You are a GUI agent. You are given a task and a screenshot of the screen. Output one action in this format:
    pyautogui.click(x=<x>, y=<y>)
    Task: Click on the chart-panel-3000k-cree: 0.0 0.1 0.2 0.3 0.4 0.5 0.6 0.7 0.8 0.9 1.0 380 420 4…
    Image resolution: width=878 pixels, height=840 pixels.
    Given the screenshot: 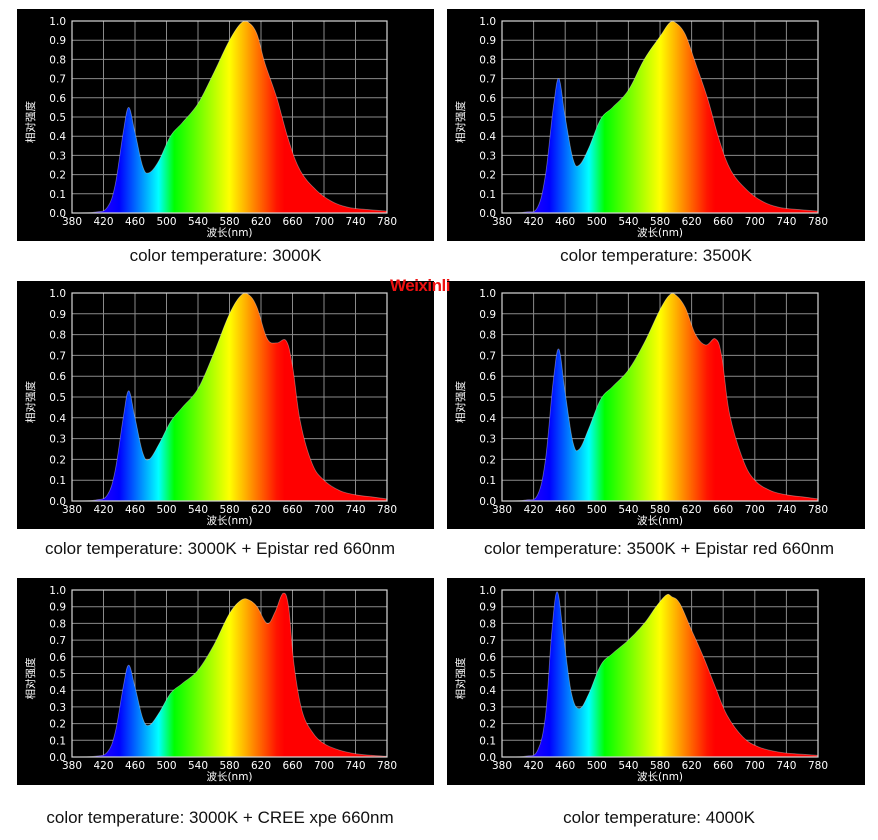 What is the action you would take?
    pyautogui.click(x=225, y=681)
    